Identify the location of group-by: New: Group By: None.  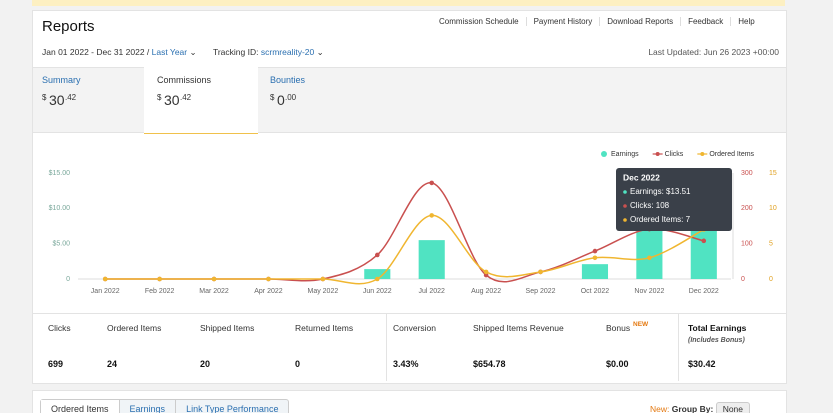
(700, 407).